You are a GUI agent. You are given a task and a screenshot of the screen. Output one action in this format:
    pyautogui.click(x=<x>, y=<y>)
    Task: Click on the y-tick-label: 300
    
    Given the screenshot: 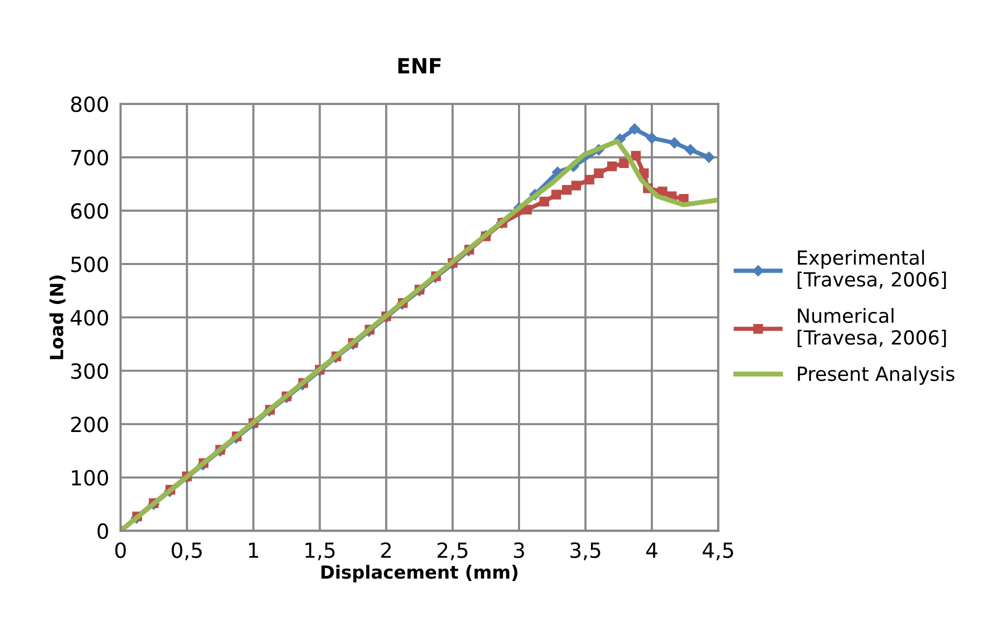 What is the action you would take?
    pyautogui.click(x=89, y=371)
    